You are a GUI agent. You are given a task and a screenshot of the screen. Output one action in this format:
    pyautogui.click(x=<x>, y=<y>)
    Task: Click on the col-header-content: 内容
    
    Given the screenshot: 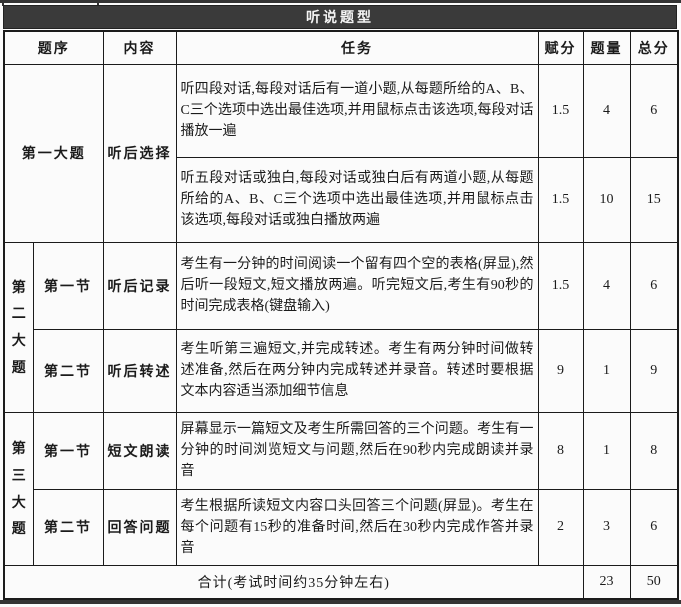 What is the action you would take?
    pyautogui.click(x=139, y=47)
    